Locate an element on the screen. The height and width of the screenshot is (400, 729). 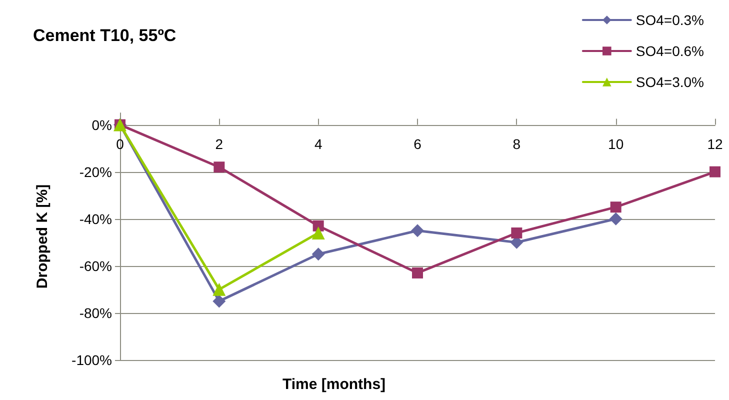
x-tick-label: 4 is located at coordinates (318, 144).